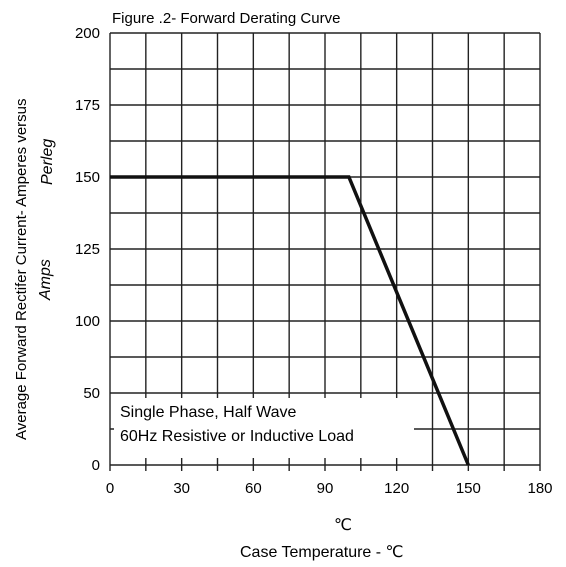 This screenshot has height=567, width=566. I want to click on y-axis-label-amps: Amps, so click(45, 280).